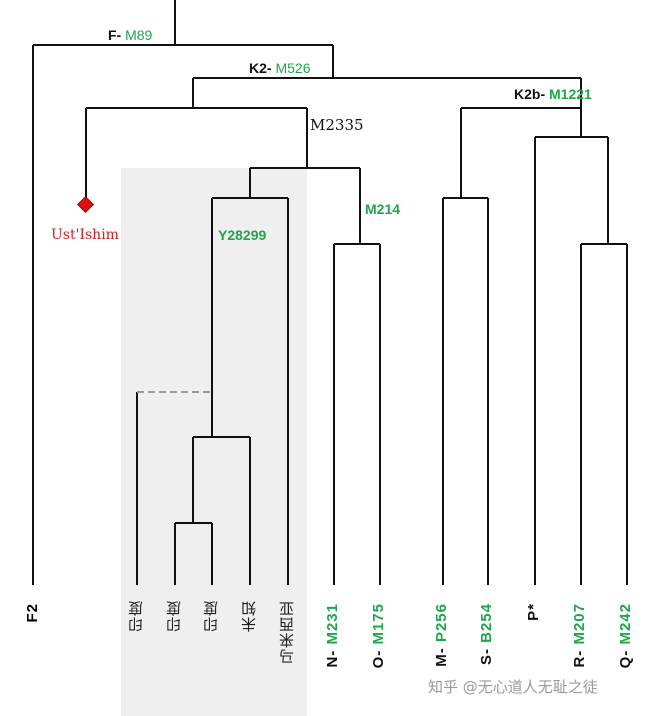 The width and height of the screenshot is (657, 716). I want to click on leaf-q-m242: Q- M242, so click(625, 636).